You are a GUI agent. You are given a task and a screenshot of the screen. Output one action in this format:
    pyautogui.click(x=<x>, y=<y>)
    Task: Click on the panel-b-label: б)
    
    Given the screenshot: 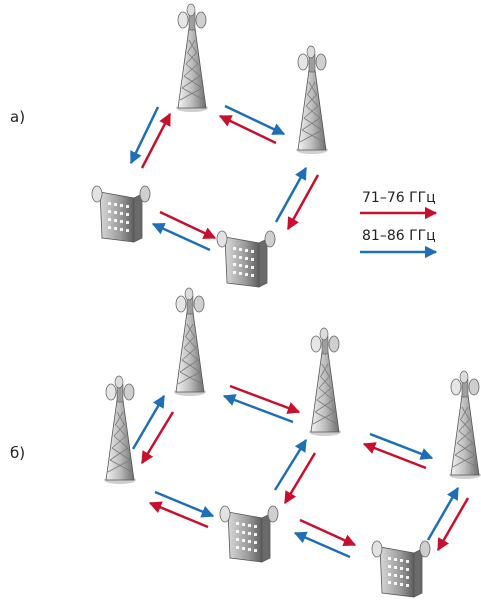 What is the action you would take?
    pyautogui.click(x=17, y=453)
    